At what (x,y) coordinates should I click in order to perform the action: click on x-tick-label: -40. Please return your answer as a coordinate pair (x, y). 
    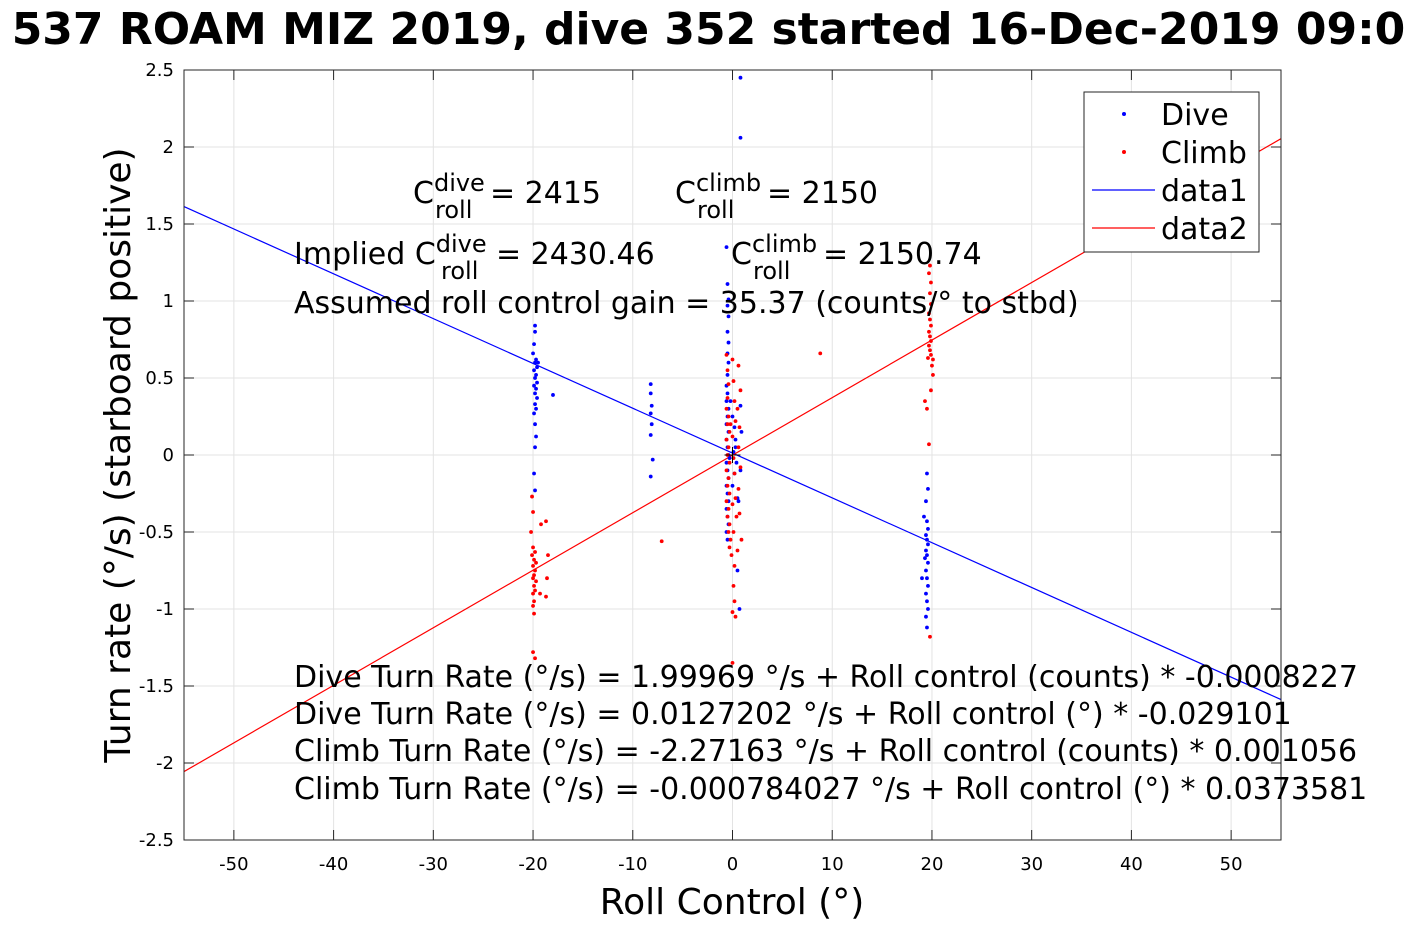
    Looking at the image, I should click on (333, 864).